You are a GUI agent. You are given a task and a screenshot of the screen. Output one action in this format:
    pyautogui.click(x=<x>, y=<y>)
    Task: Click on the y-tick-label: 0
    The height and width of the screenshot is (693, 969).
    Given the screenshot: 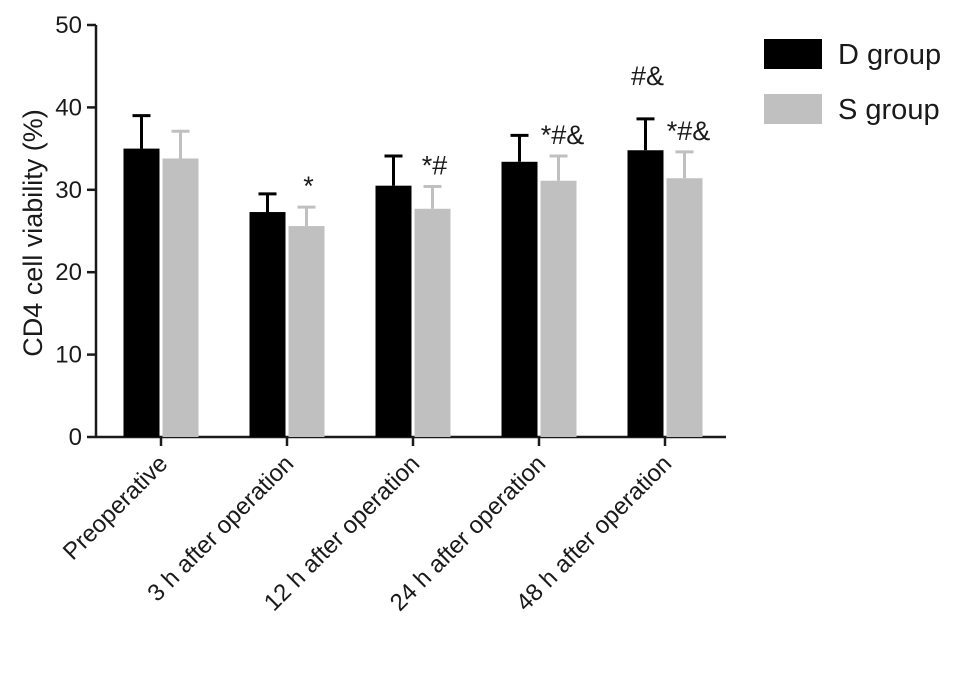 What is the action you would take?
    pyautogui.click(x=75, y=437)
    